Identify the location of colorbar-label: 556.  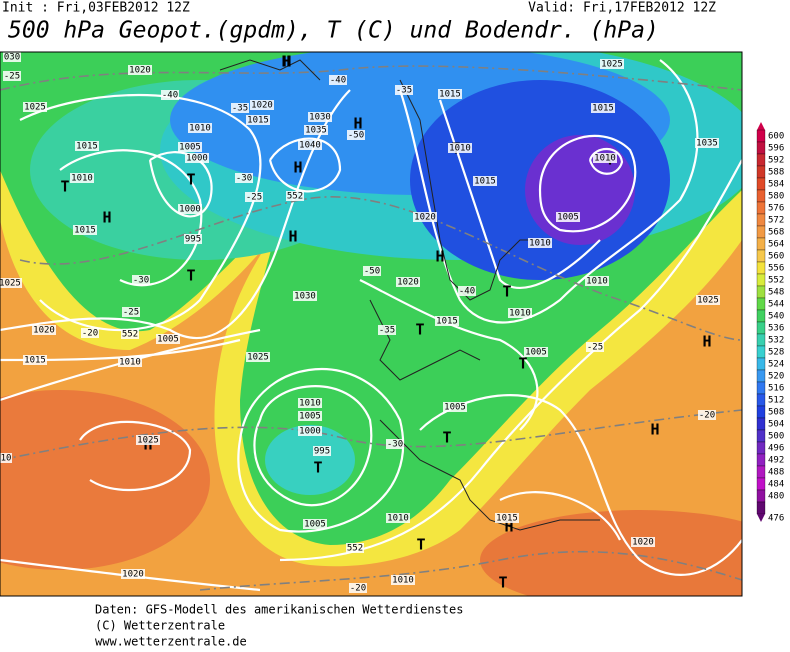
(776, 269).